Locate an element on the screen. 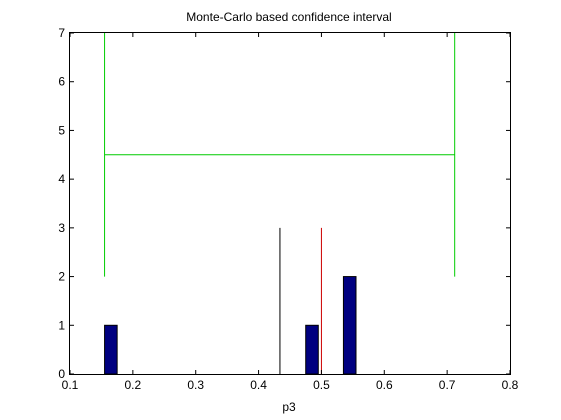 The image size is (561, 420). x-tick-label: 0.4 is located at coordinates (258, 385).